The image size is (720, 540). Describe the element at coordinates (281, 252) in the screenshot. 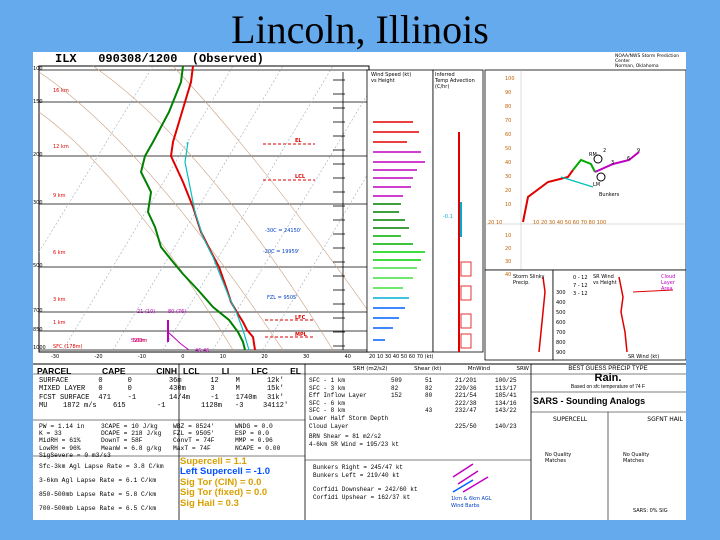

I see `minus20-label: -20C = 19959'` at that location.